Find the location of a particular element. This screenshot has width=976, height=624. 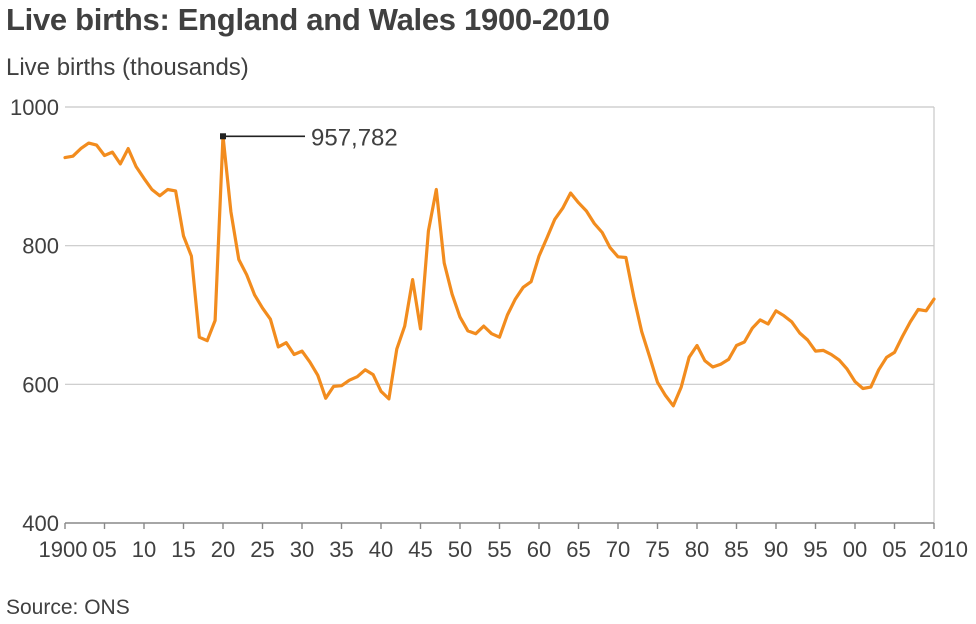

source-note: Source: ONS is located at coordinates (68, 607).